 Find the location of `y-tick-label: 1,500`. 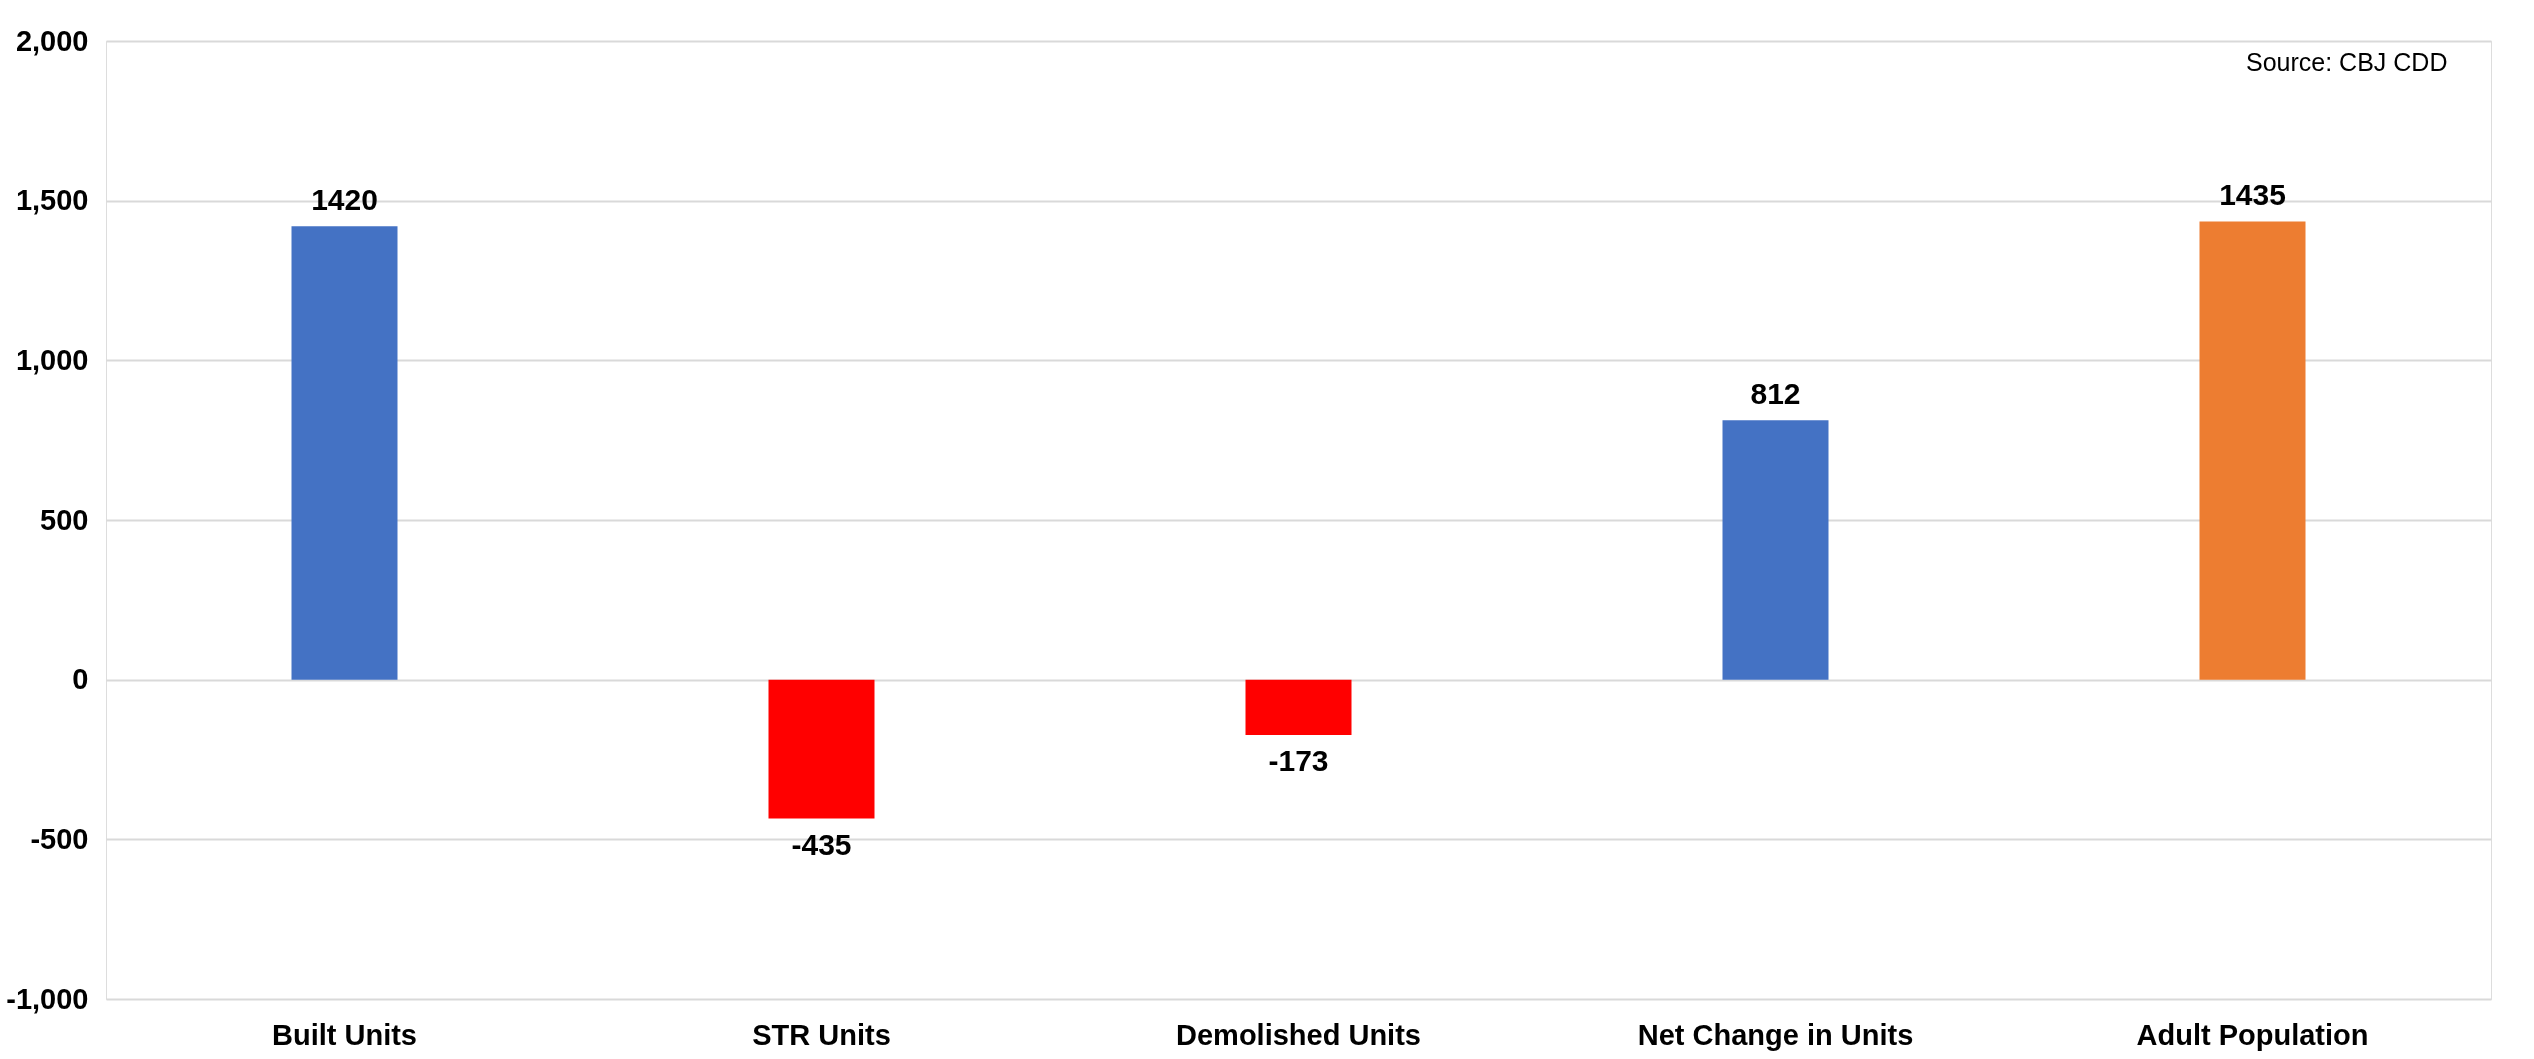

y-tick-label: 1,500 is located at coordinates (52, 200).